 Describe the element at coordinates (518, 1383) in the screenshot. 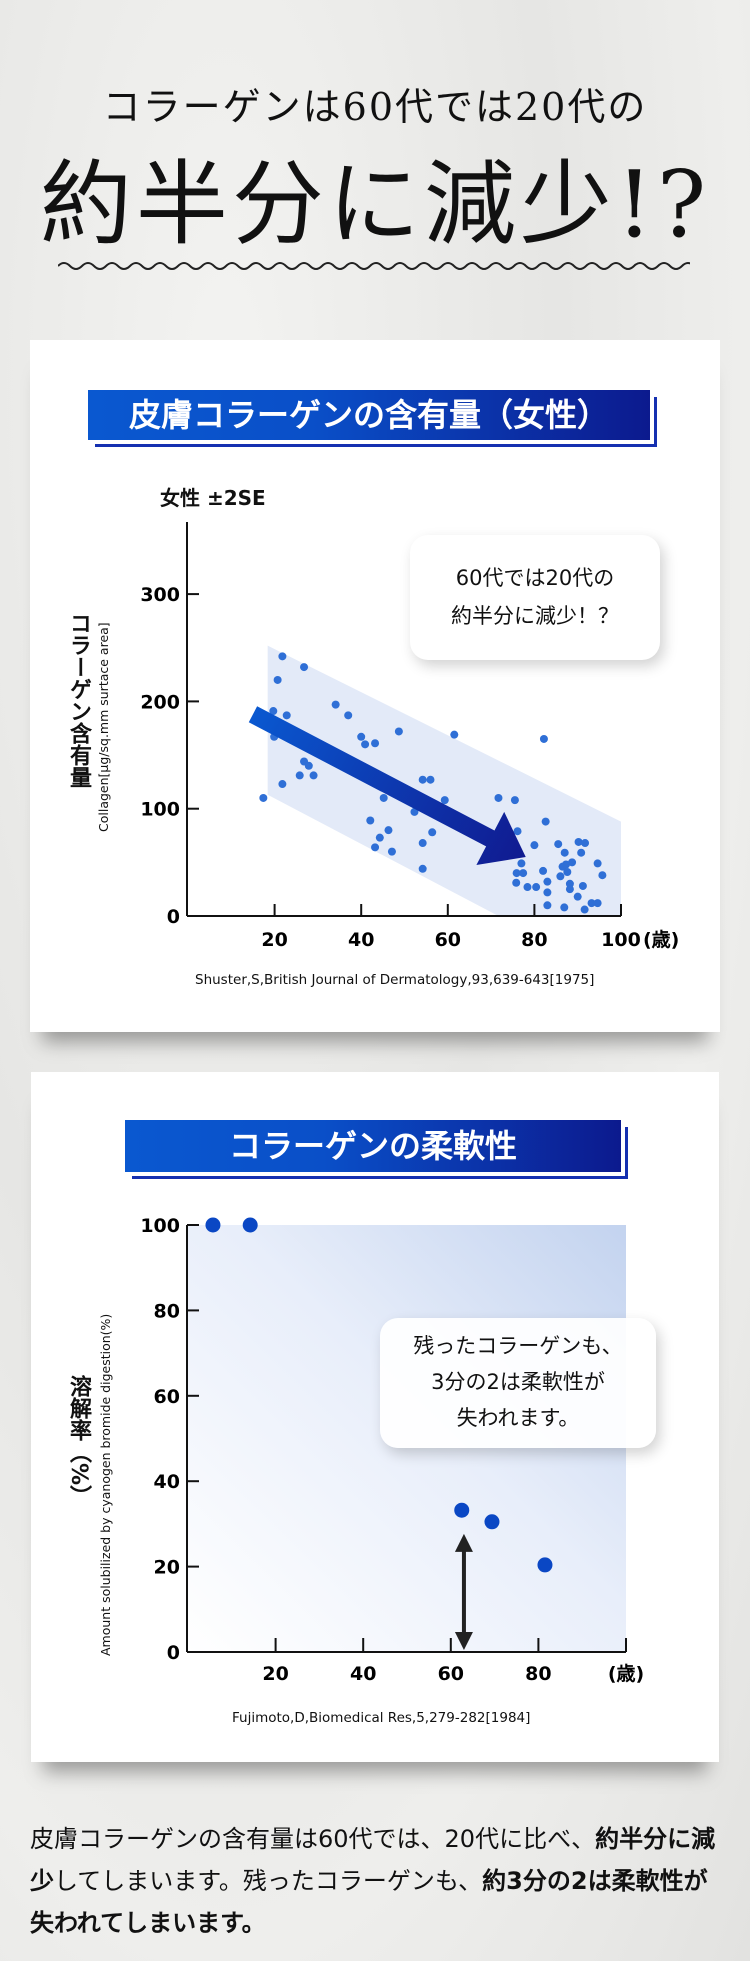

I see `chart2-callout-bubble: 残ったコラーゲンも、 3分の2は柔軟性が 失われます。` at that location.